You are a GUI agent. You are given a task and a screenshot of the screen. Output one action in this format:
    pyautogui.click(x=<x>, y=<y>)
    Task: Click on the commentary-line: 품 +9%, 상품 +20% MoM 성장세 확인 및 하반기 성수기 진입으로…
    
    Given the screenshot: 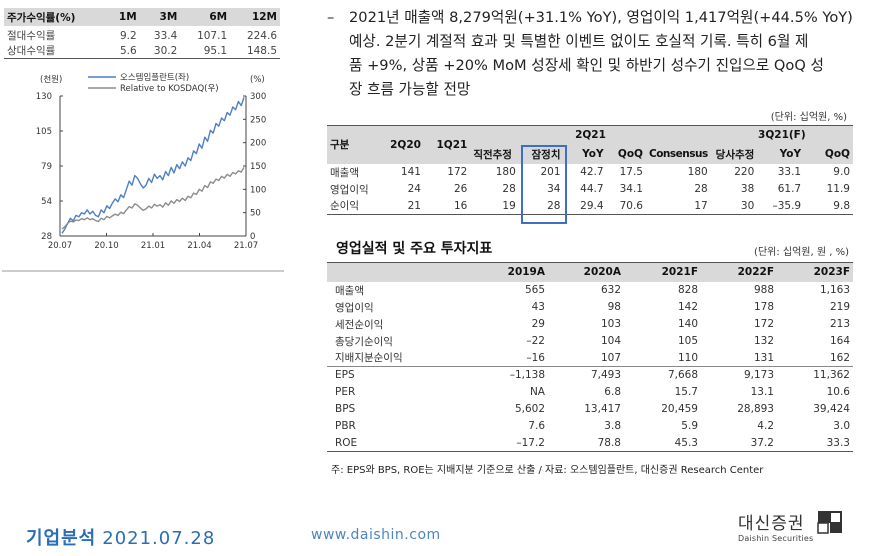 What is the action you would take?
    pyautogui.click(x=586, y=65)
    